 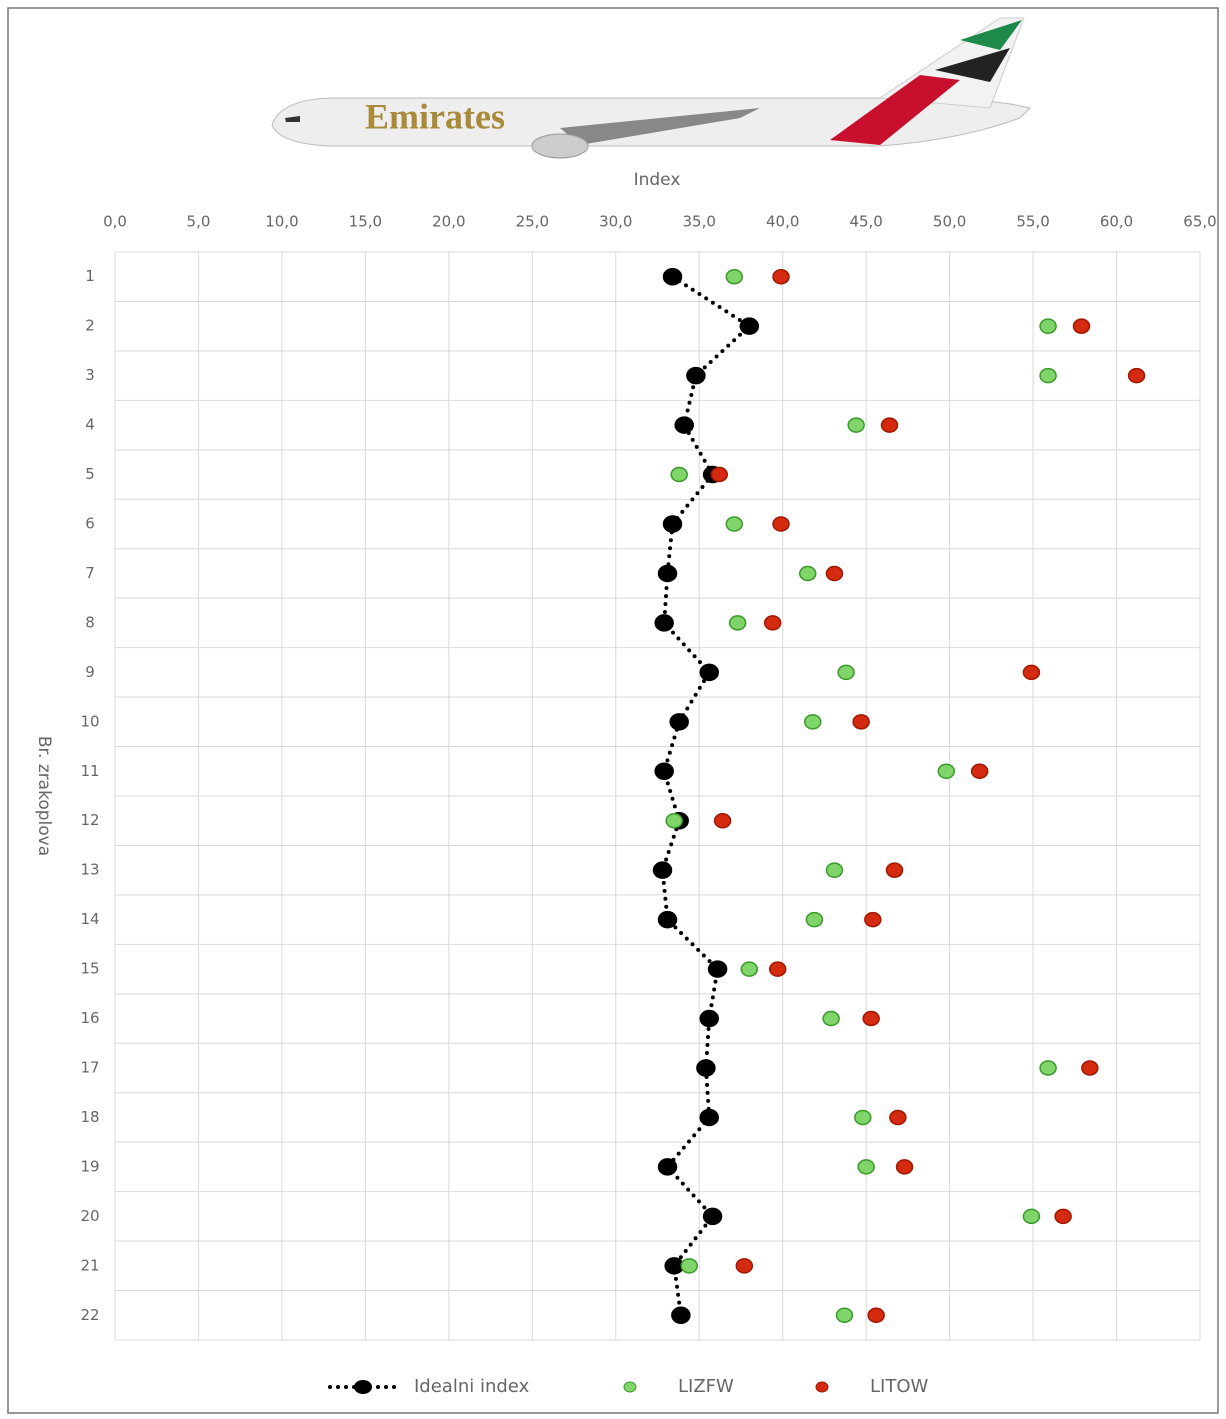 I want to click on y-tick-label: 1, so click(x=90, y=276).